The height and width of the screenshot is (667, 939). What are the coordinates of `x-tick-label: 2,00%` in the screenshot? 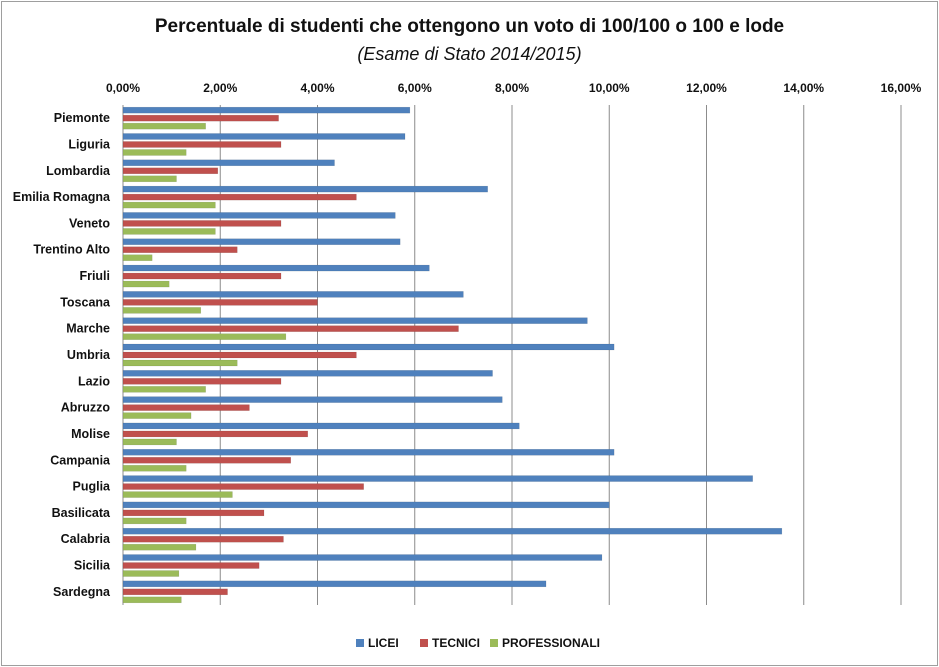 It's located at (220, 88).